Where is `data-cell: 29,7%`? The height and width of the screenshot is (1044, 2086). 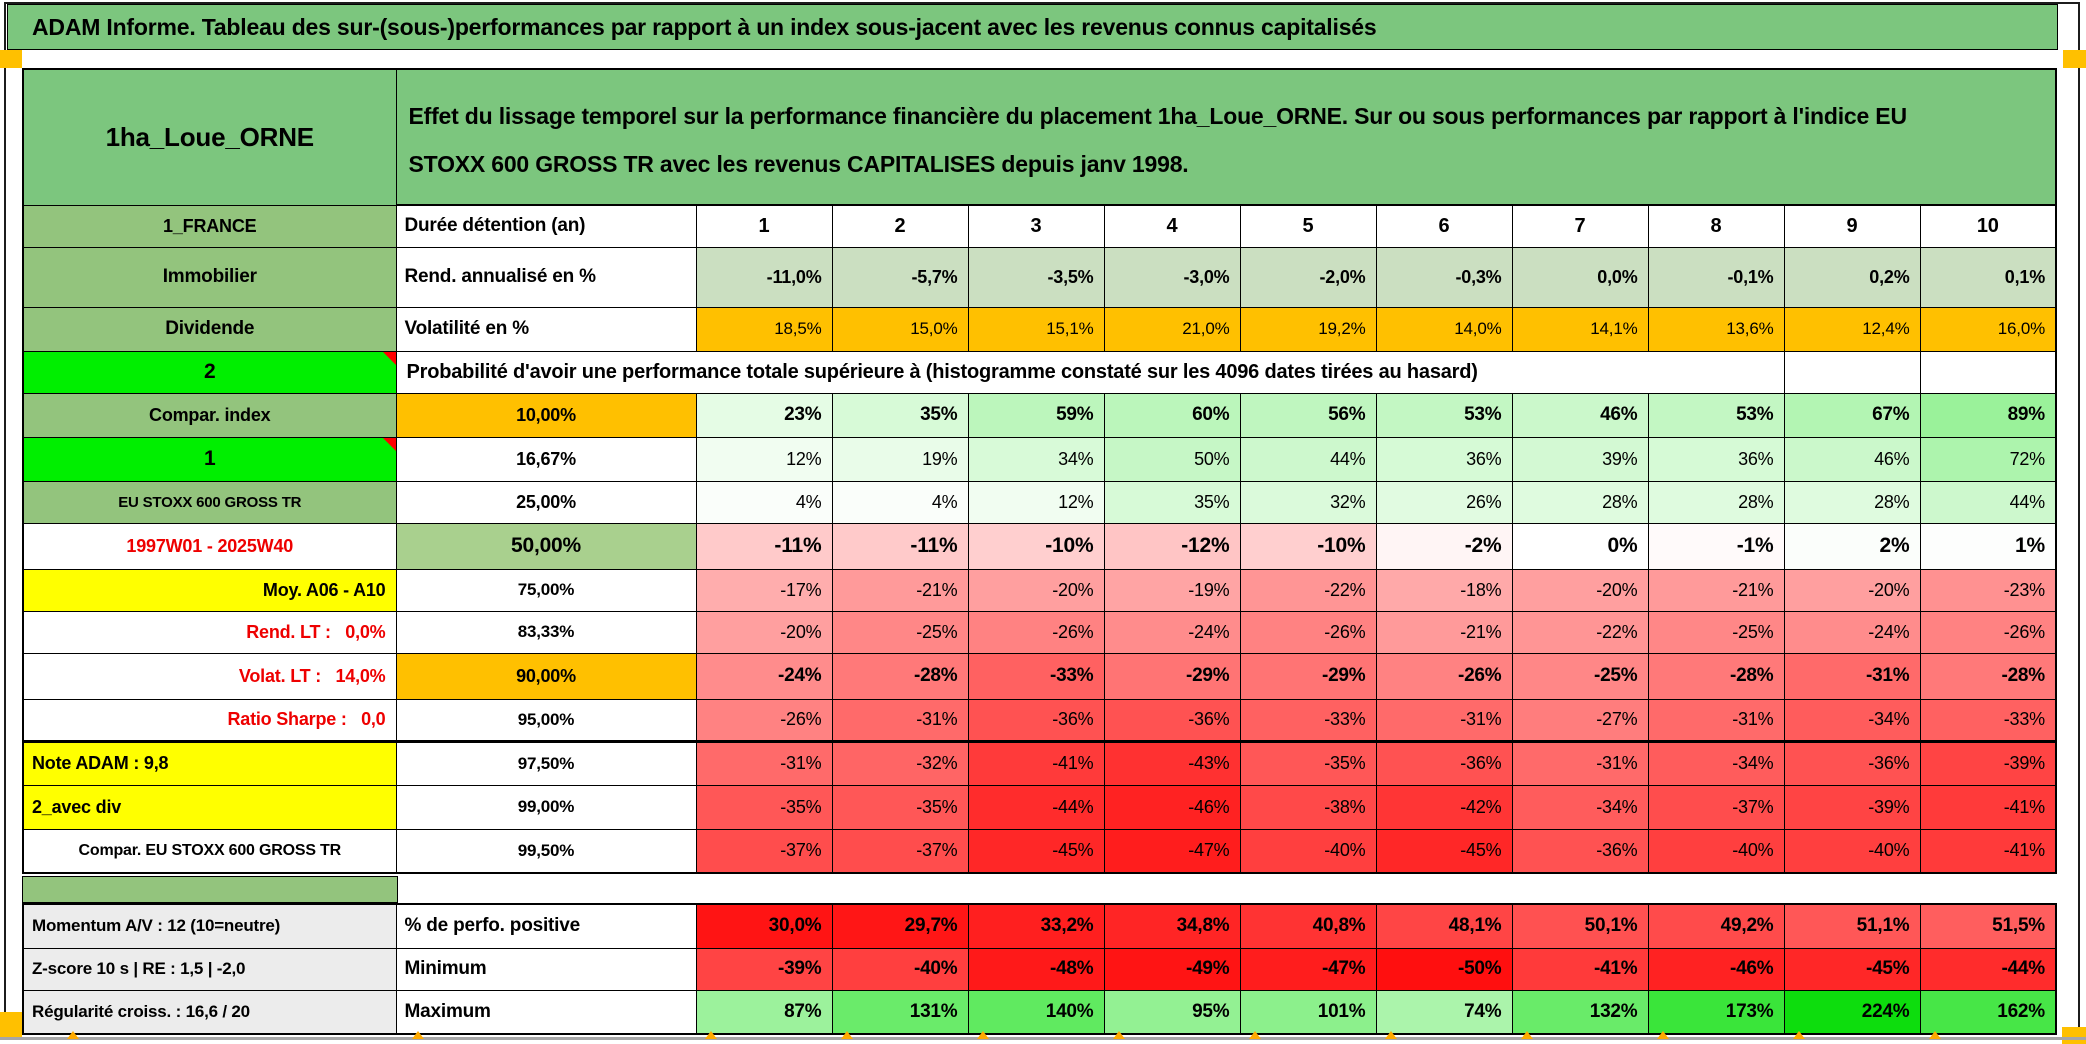 data-cell: 29,7% is located at coordinates (900, 926).